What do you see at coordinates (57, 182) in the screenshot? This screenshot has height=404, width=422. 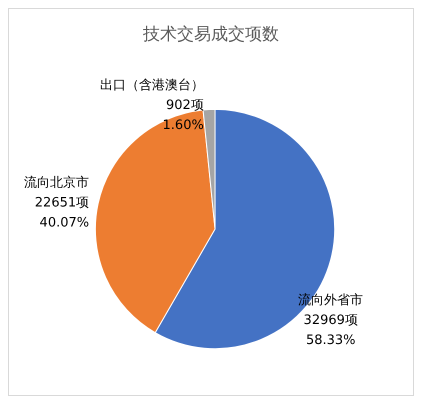 I see `slice-label: 流向北京市` at bounding box center [57, 182].